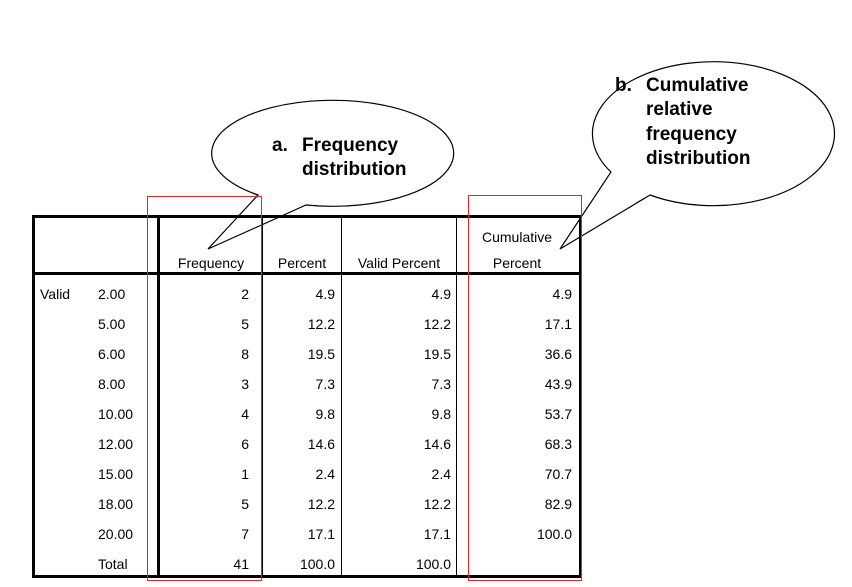  I want to click on callout-b-bubble, so click(697, 155).